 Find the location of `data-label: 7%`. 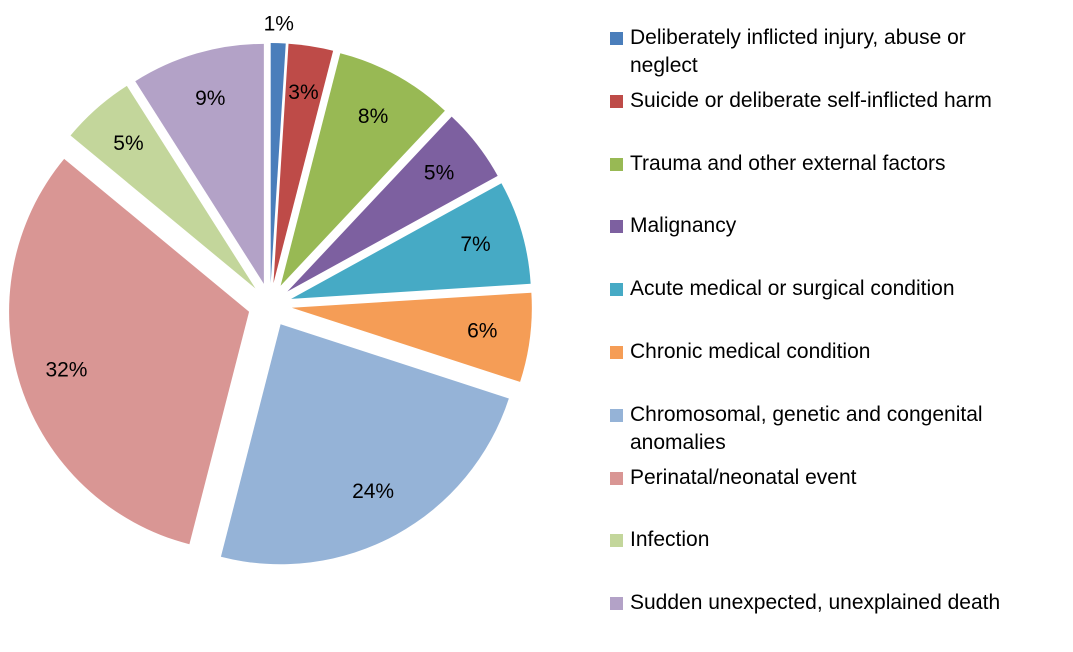

data-label: 7% is located at coordinates (475, 244).